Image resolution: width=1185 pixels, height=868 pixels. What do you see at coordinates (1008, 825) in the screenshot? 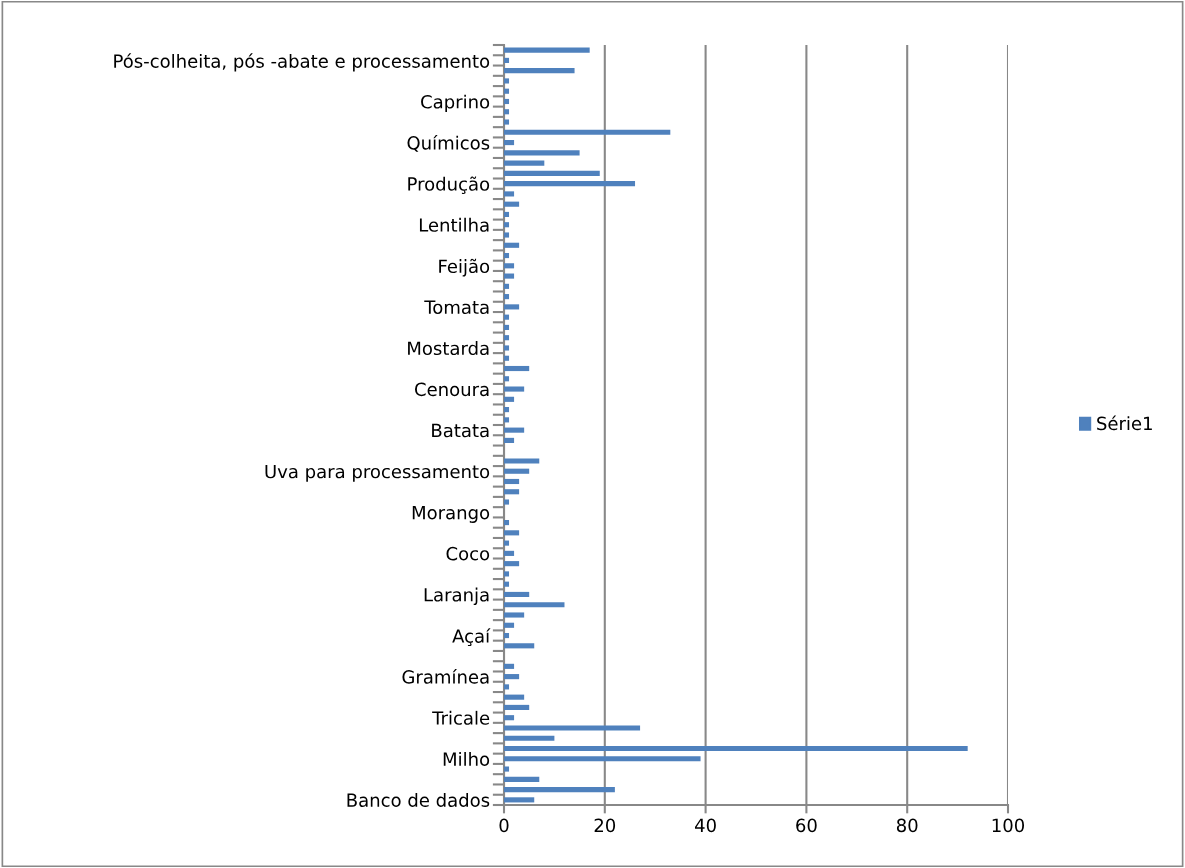
I see `x-tick-label: 100` at bounding box center [1008, 825].